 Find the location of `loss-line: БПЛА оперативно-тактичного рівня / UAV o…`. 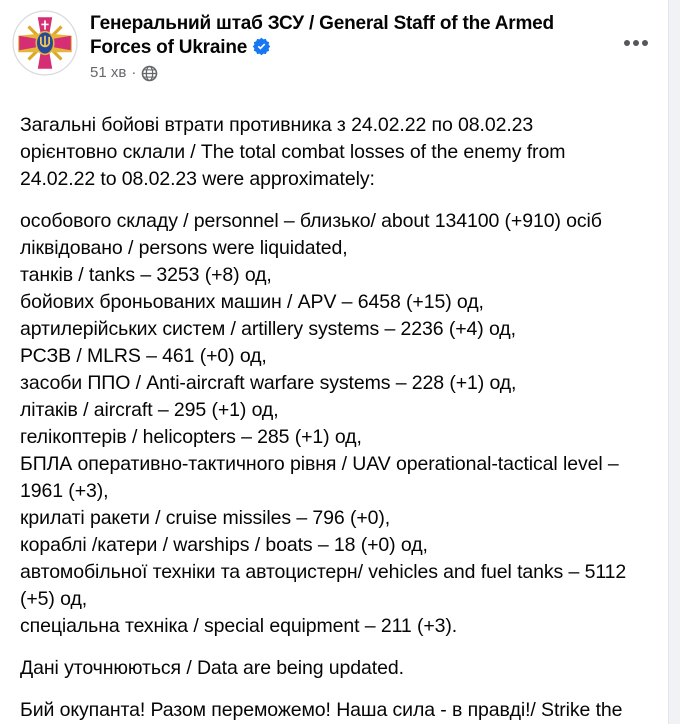

loss-line: БПЛА оперативно-тактичного рівня / UAV o… is located at coordinates (319, 477).